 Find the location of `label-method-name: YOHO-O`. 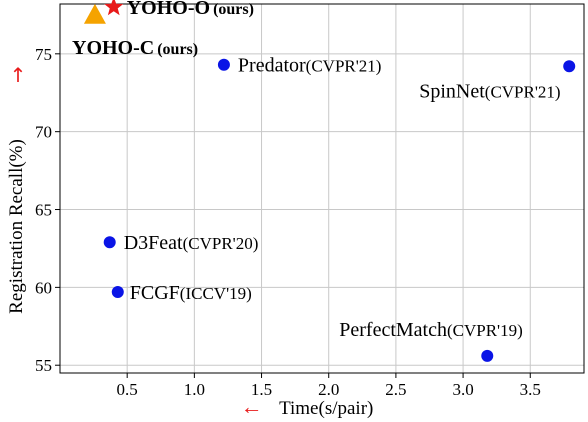

label-method-name: YOHO-O is located at coordinates (168, 9).